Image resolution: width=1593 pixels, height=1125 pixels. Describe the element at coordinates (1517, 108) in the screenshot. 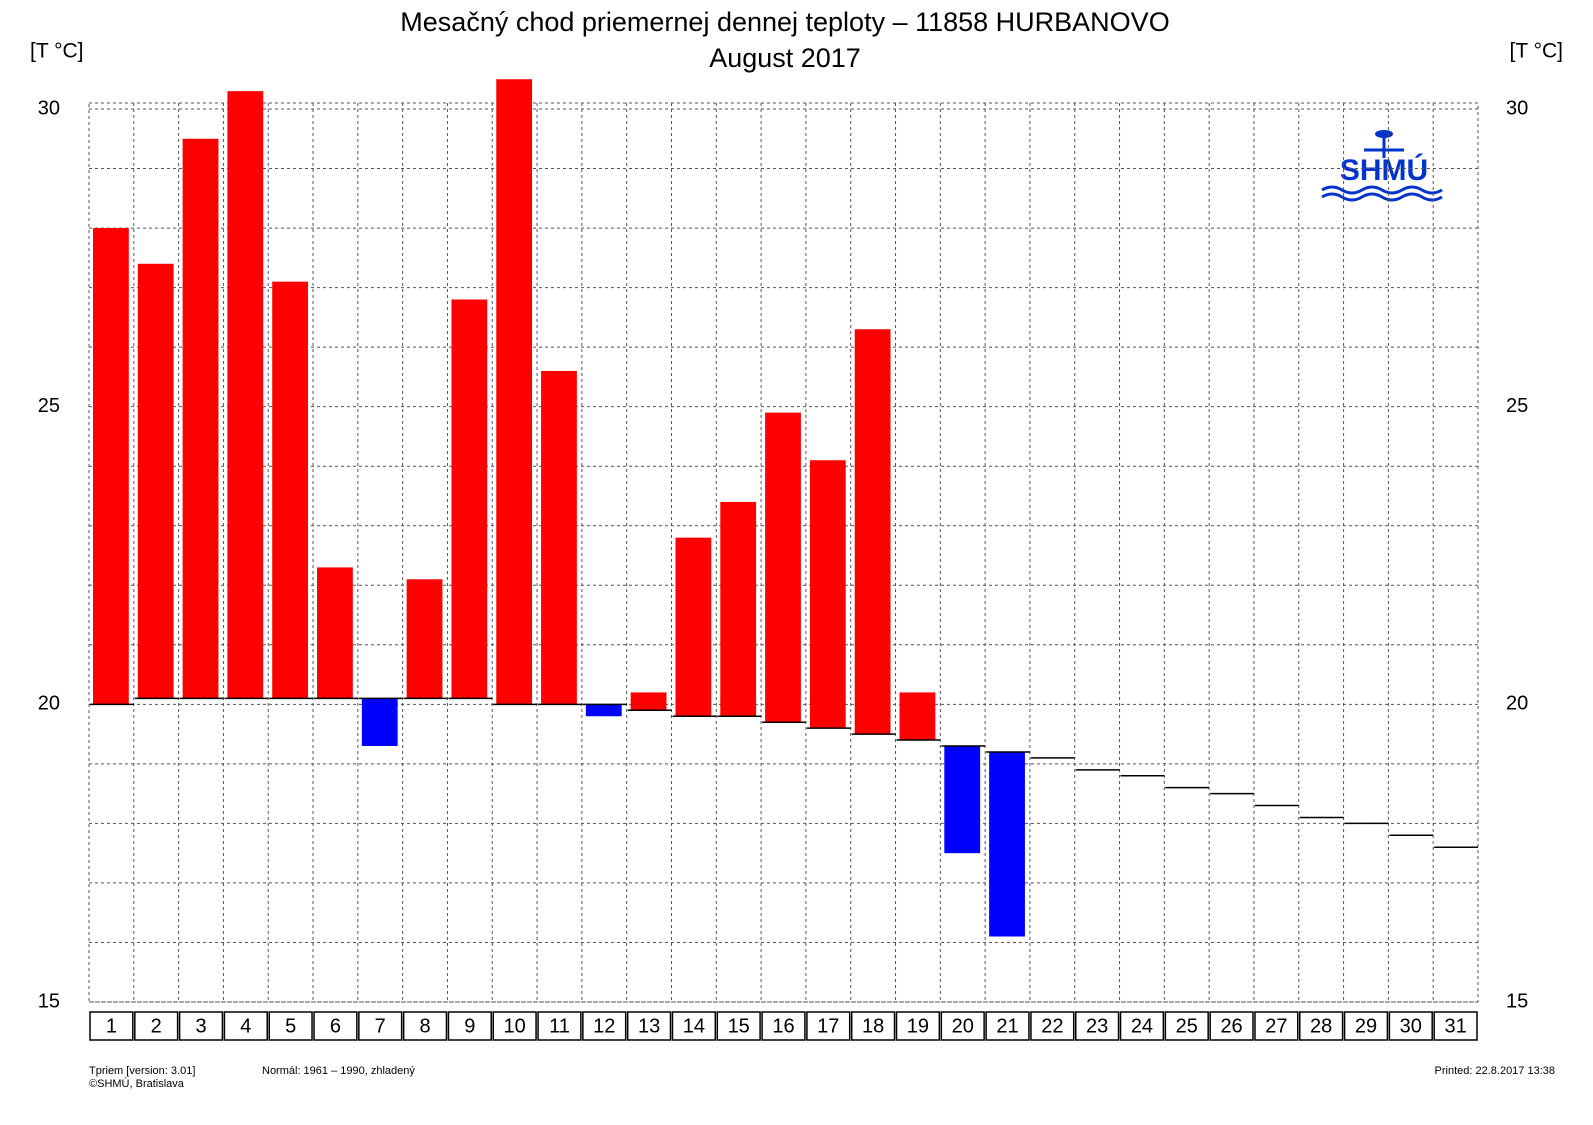

I see `y2-tick-label: 30` at that location.